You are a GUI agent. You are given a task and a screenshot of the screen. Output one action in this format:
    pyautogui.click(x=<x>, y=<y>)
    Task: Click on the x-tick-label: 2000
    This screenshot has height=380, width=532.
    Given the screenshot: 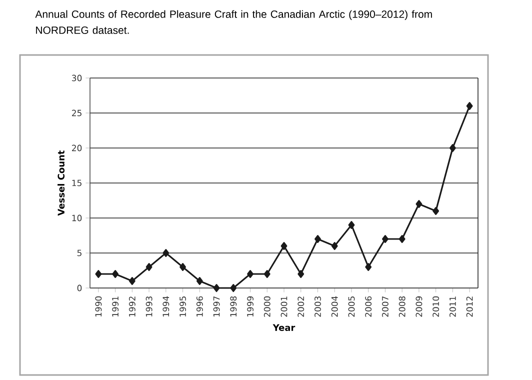 What is the action you would take?
    pyautogui.click(x=267, y=306)
    